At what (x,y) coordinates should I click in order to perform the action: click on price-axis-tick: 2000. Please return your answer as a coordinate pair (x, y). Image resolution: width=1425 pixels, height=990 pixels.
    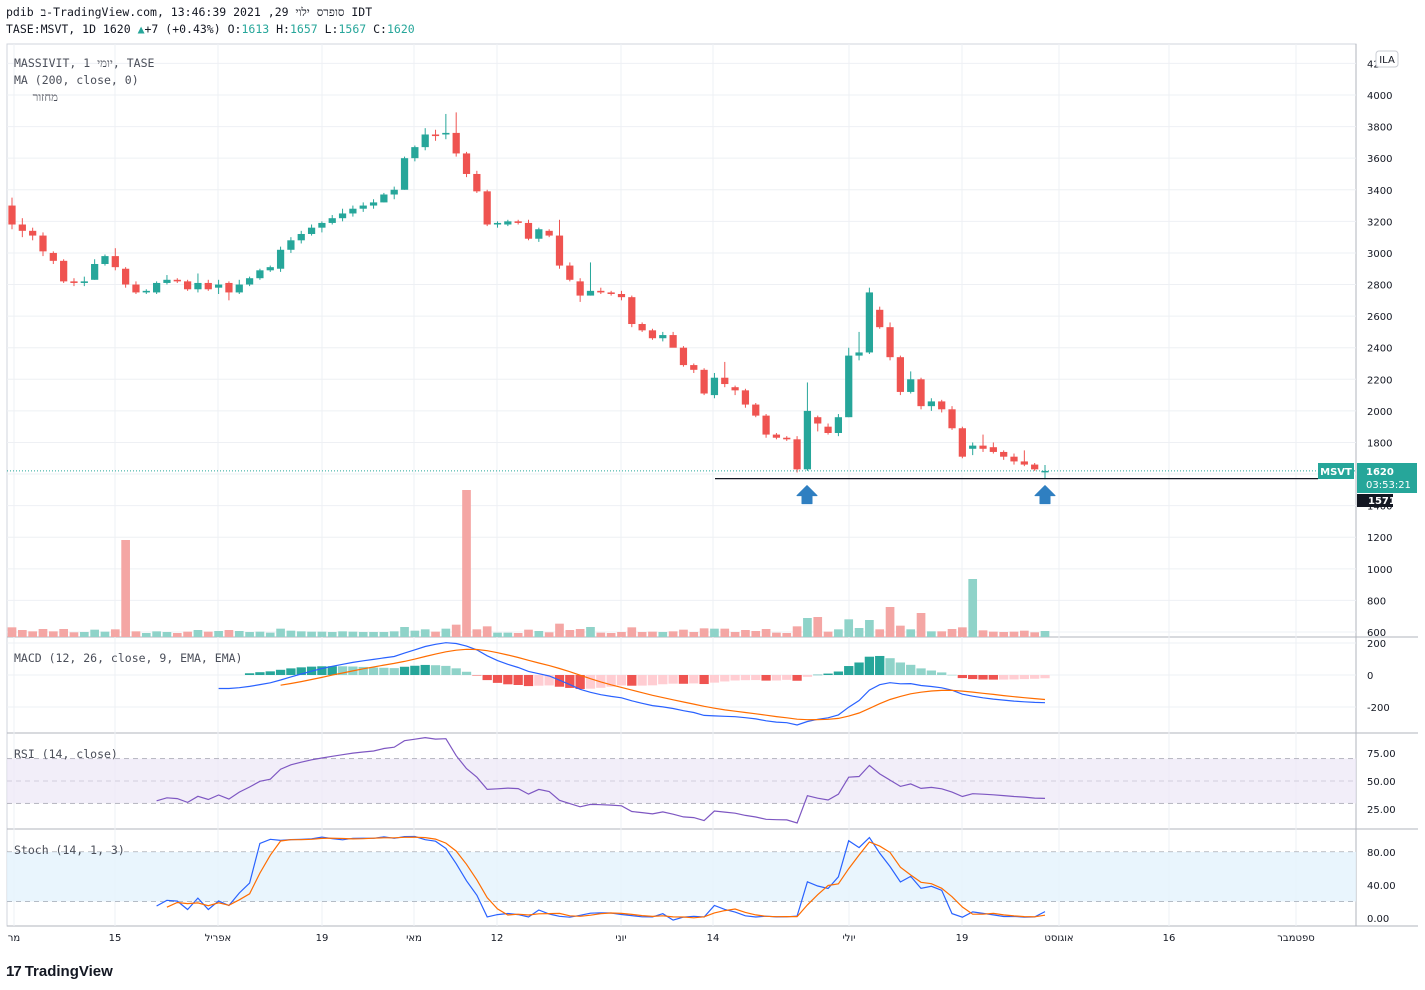
    Looking at the image, I should click on (1379, 412).